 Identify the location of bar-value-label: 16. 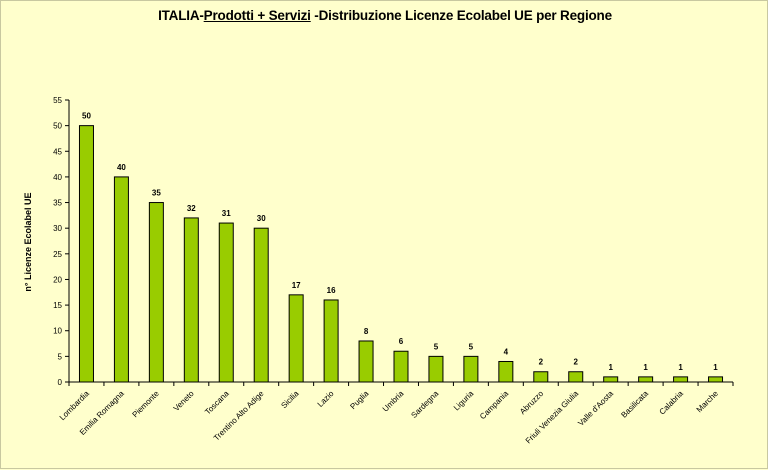
(331, 290).